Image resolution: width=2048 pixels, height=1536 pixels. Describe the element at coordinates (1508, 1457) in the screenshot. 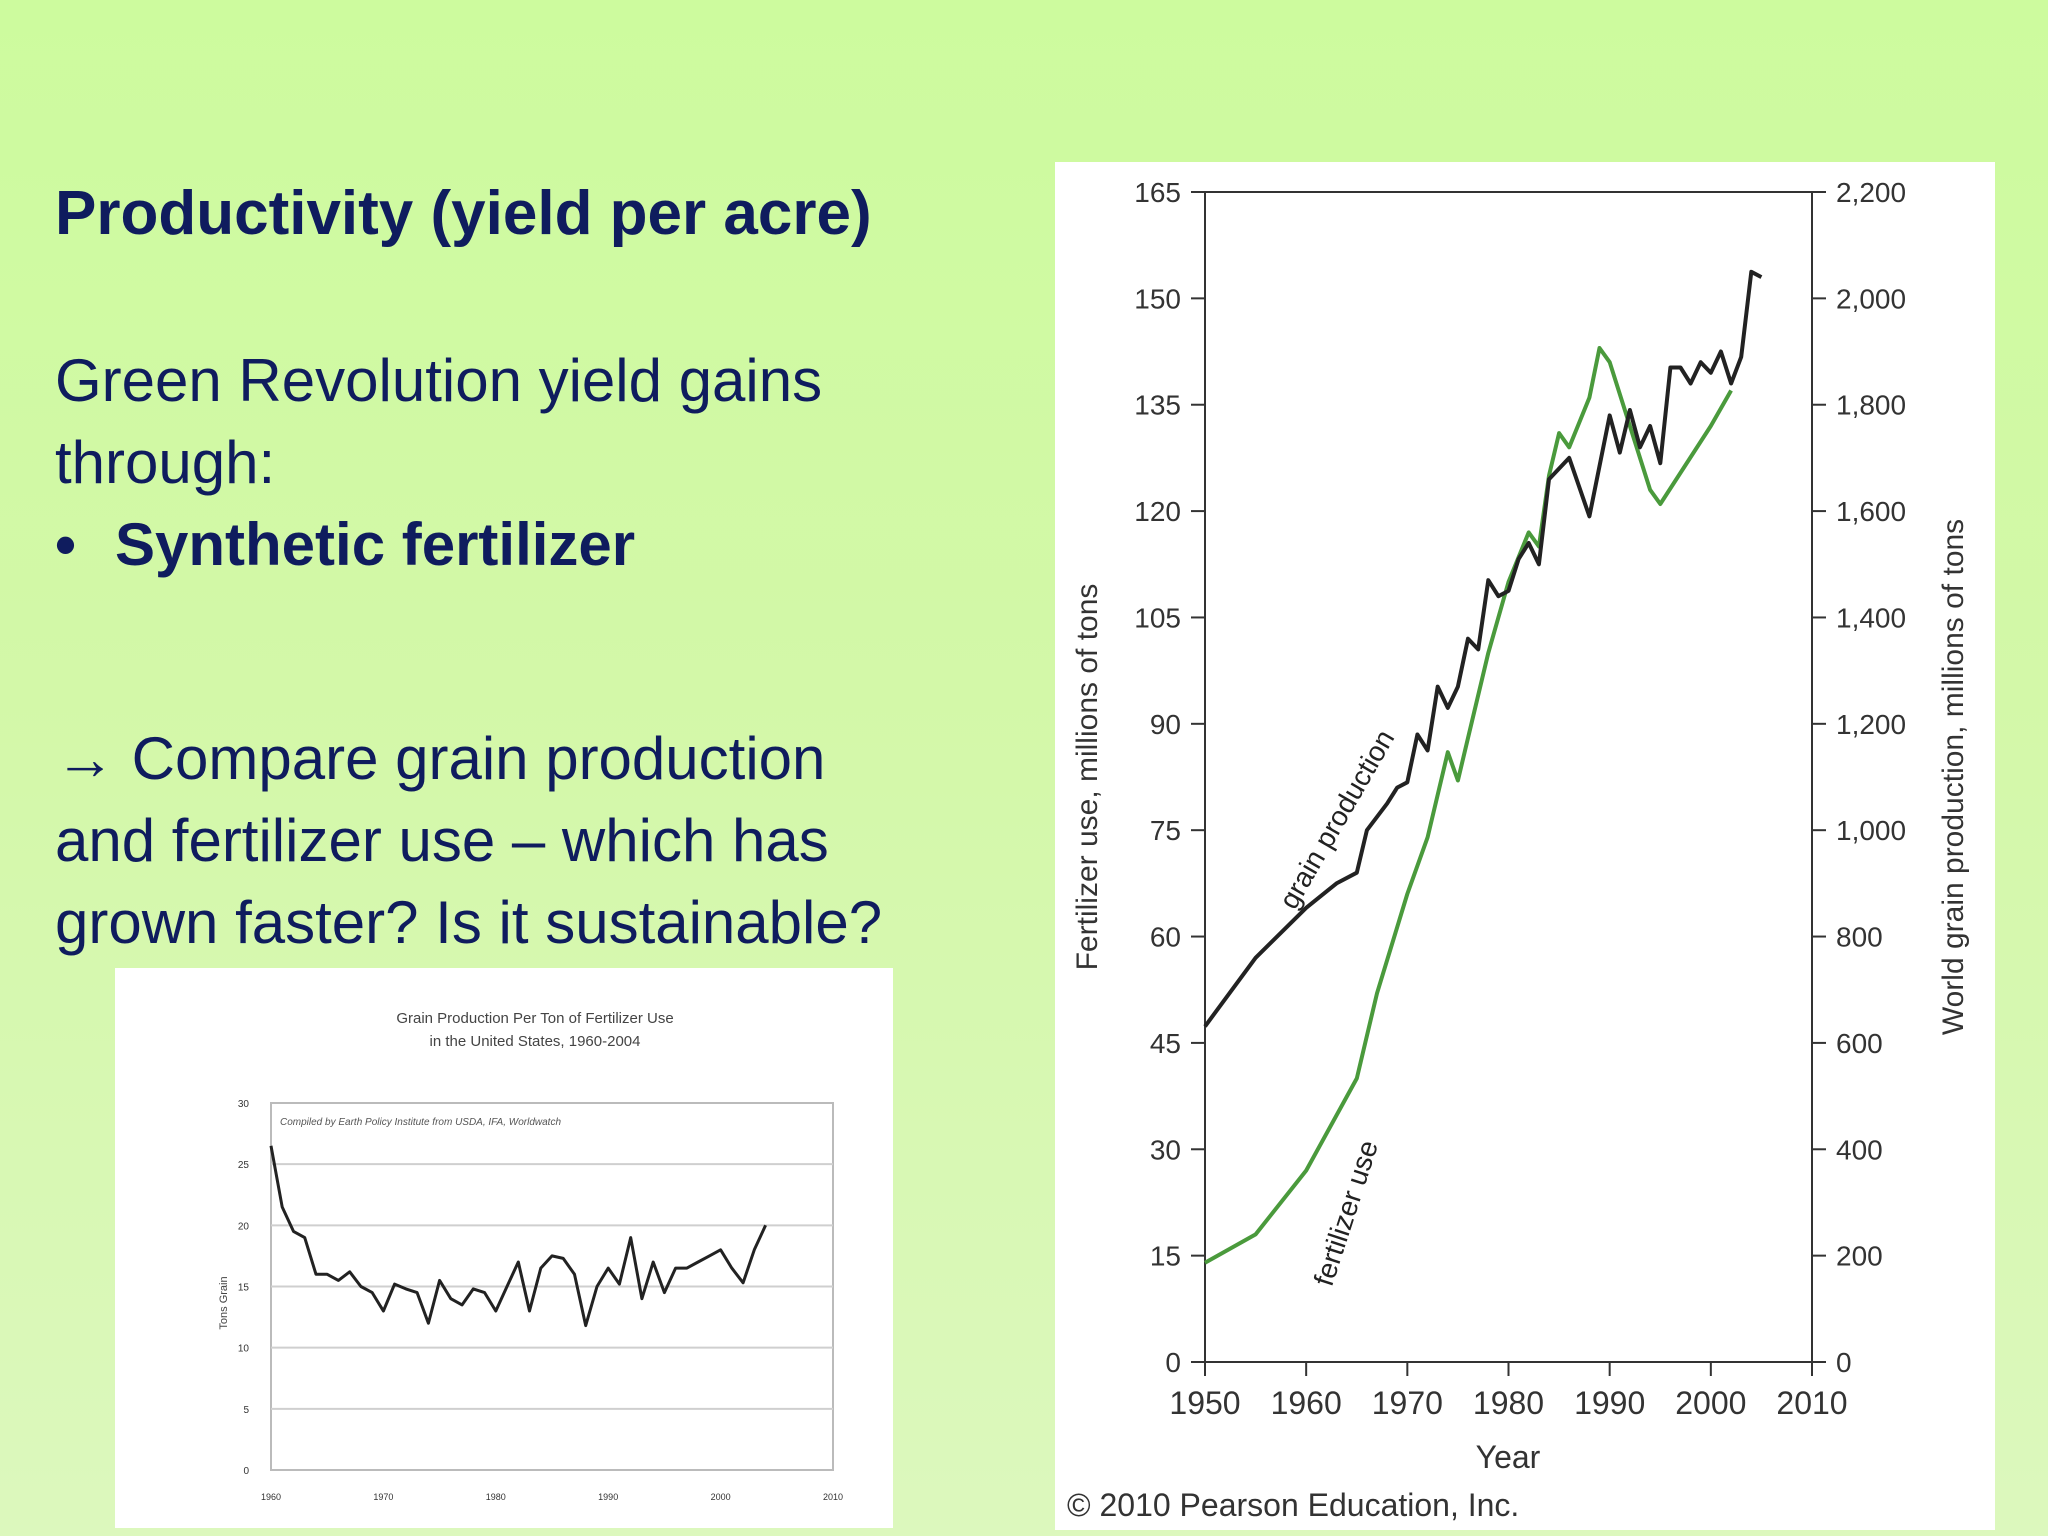

I see `x-axis-title: Year` at that location.